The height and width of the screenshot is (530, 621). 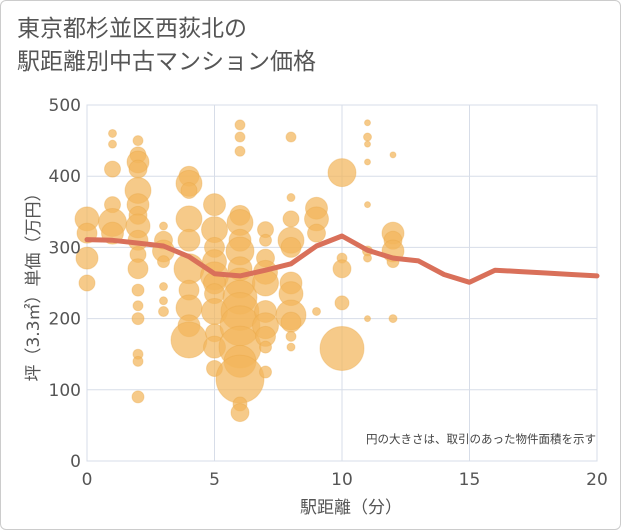 What do you see at coordinates (166, 46) in the screenshot?
I see `chart-title: 東京都杉並区西荻北の 駅距離別中古マンション価格` at bounding box center [166, 46].